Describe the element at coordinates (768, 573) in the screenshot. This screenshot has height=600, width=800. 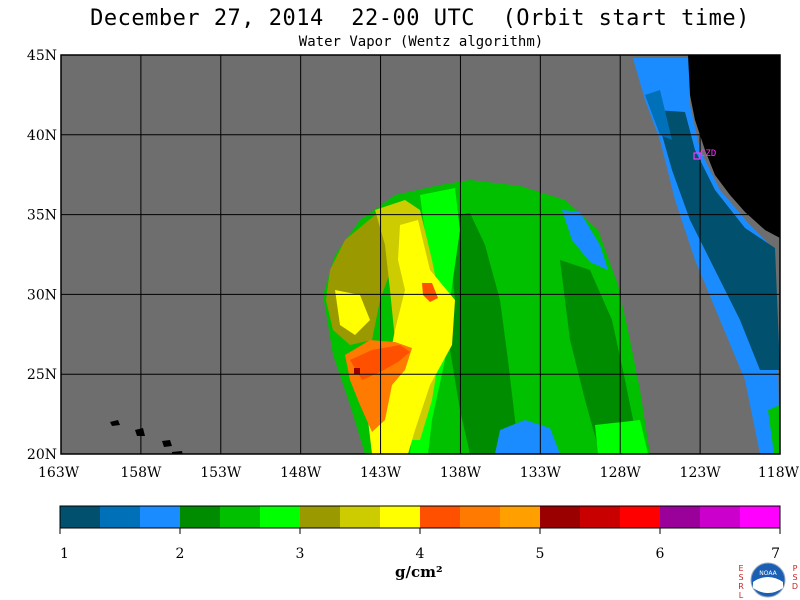
I see `logo-center-text: NOAA` at that location.